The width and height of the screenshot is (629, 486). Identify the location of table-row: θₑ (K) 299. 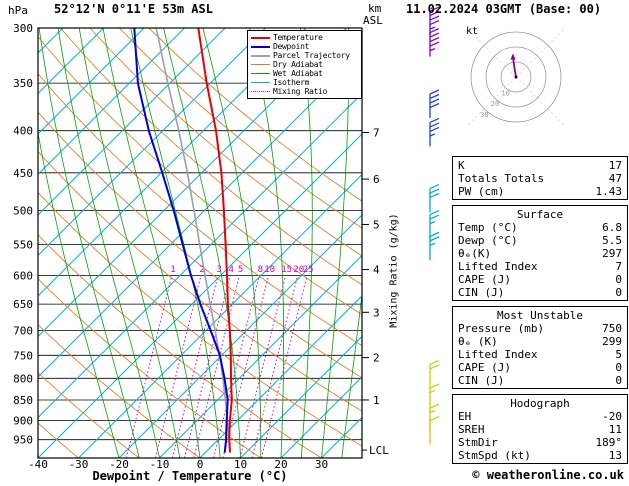
(540, 341).